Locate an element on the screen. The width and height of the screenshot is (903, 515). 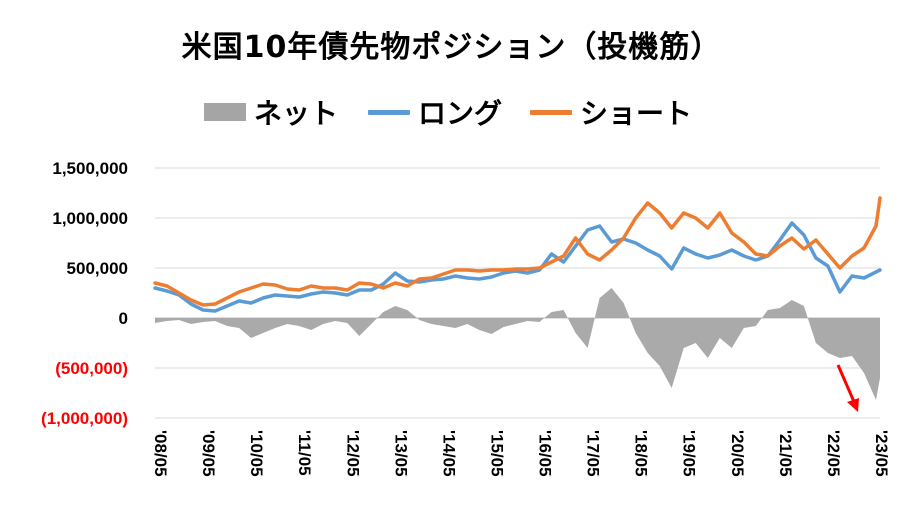
legend-item-short: ショート is located at coordinates (611, 112).